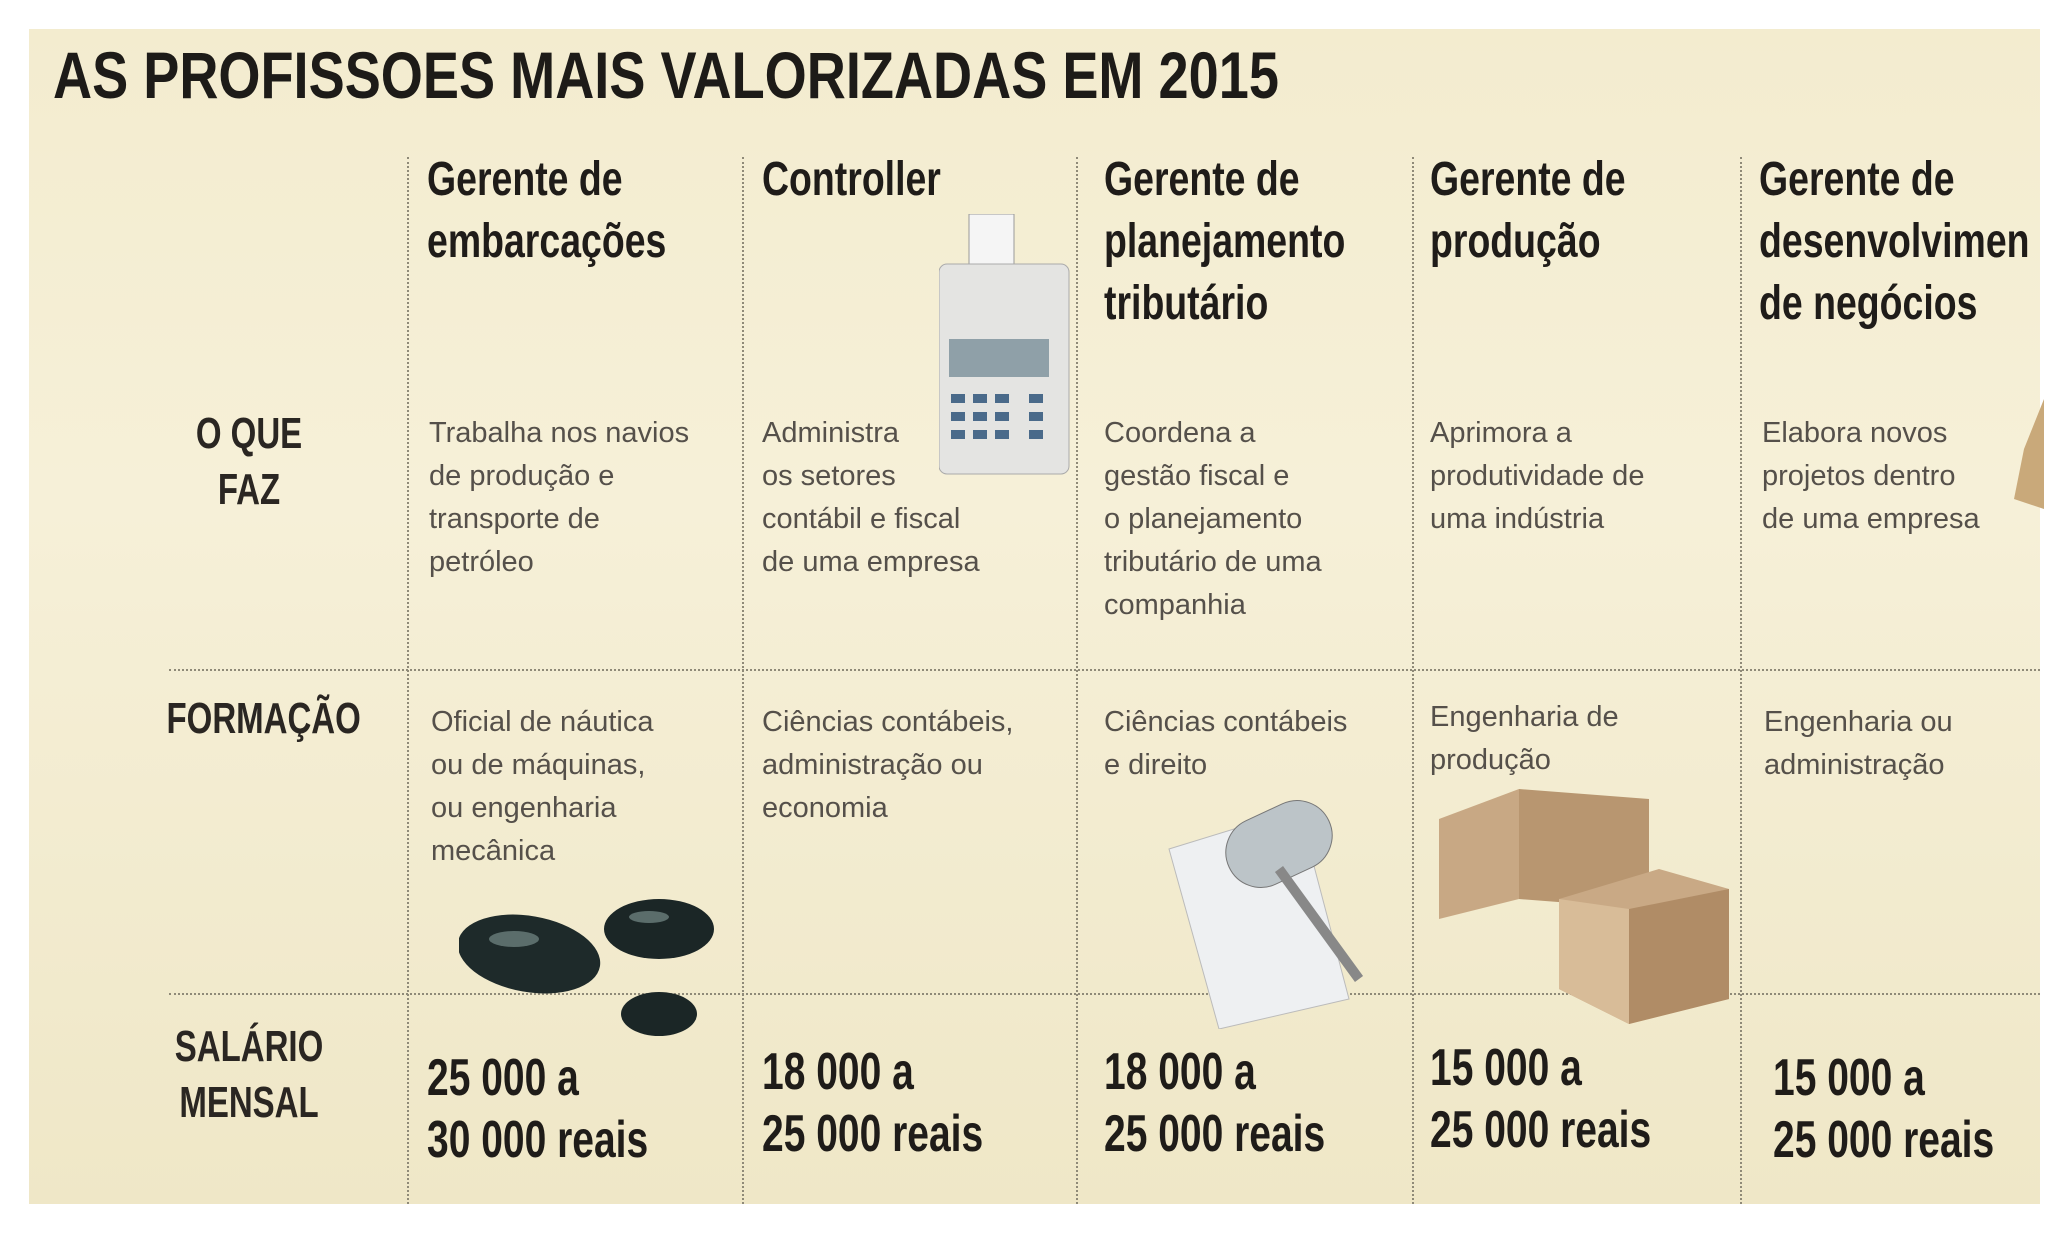 This screenshot has width=2065, height=1233. I want to click on row-label-salary: SALÁRIO MENSAL, so click(249, 1074).